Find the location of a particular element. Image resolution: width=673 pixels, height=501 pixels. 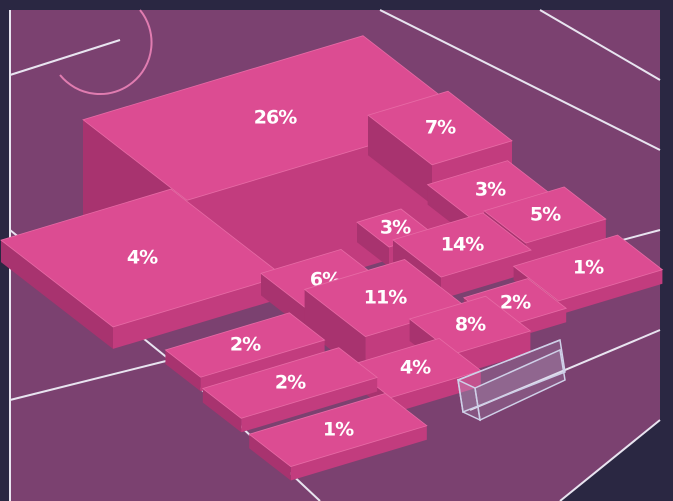

zone-label: 14% is located at coordinates (462, 245).